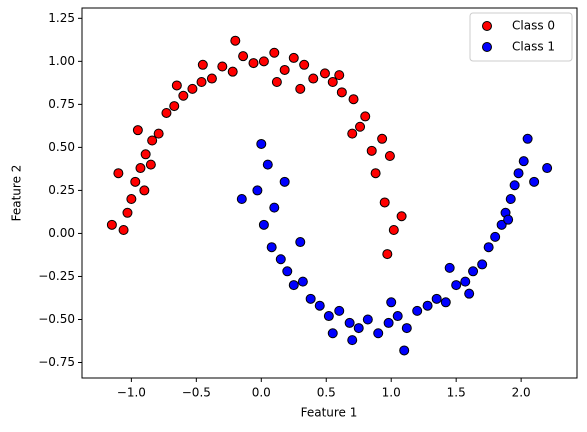 This screenshot has width=587, height=432. I want to click on y-tick-label: 1.00, so click(61, 61).